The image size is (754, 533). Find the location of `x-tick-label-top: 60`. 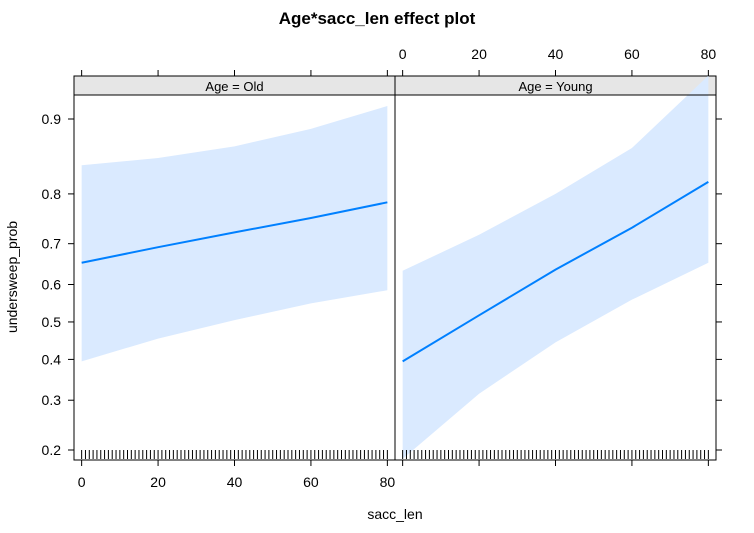

x-tick-label-top: 60 is located at coordinates (632, 54).